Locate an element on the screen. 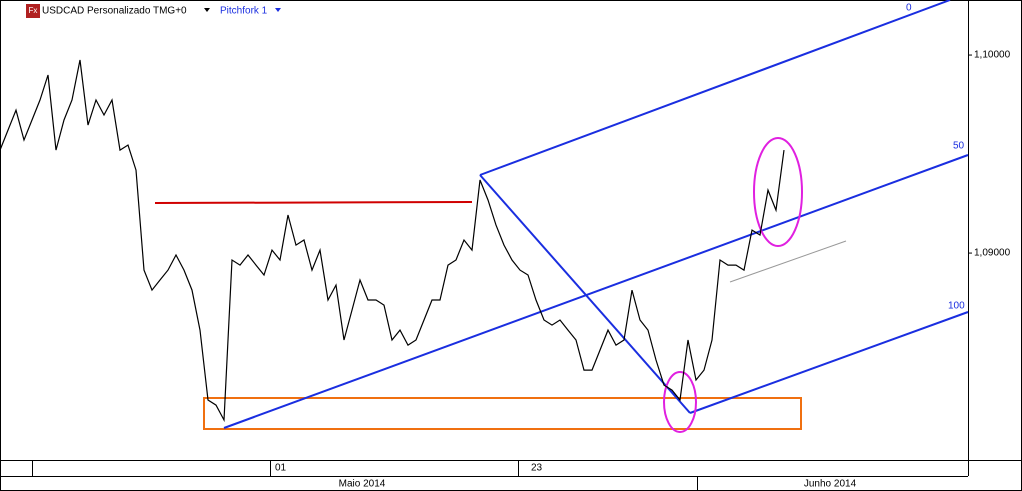  level-label: 100 is located at coordinates (956, 306).